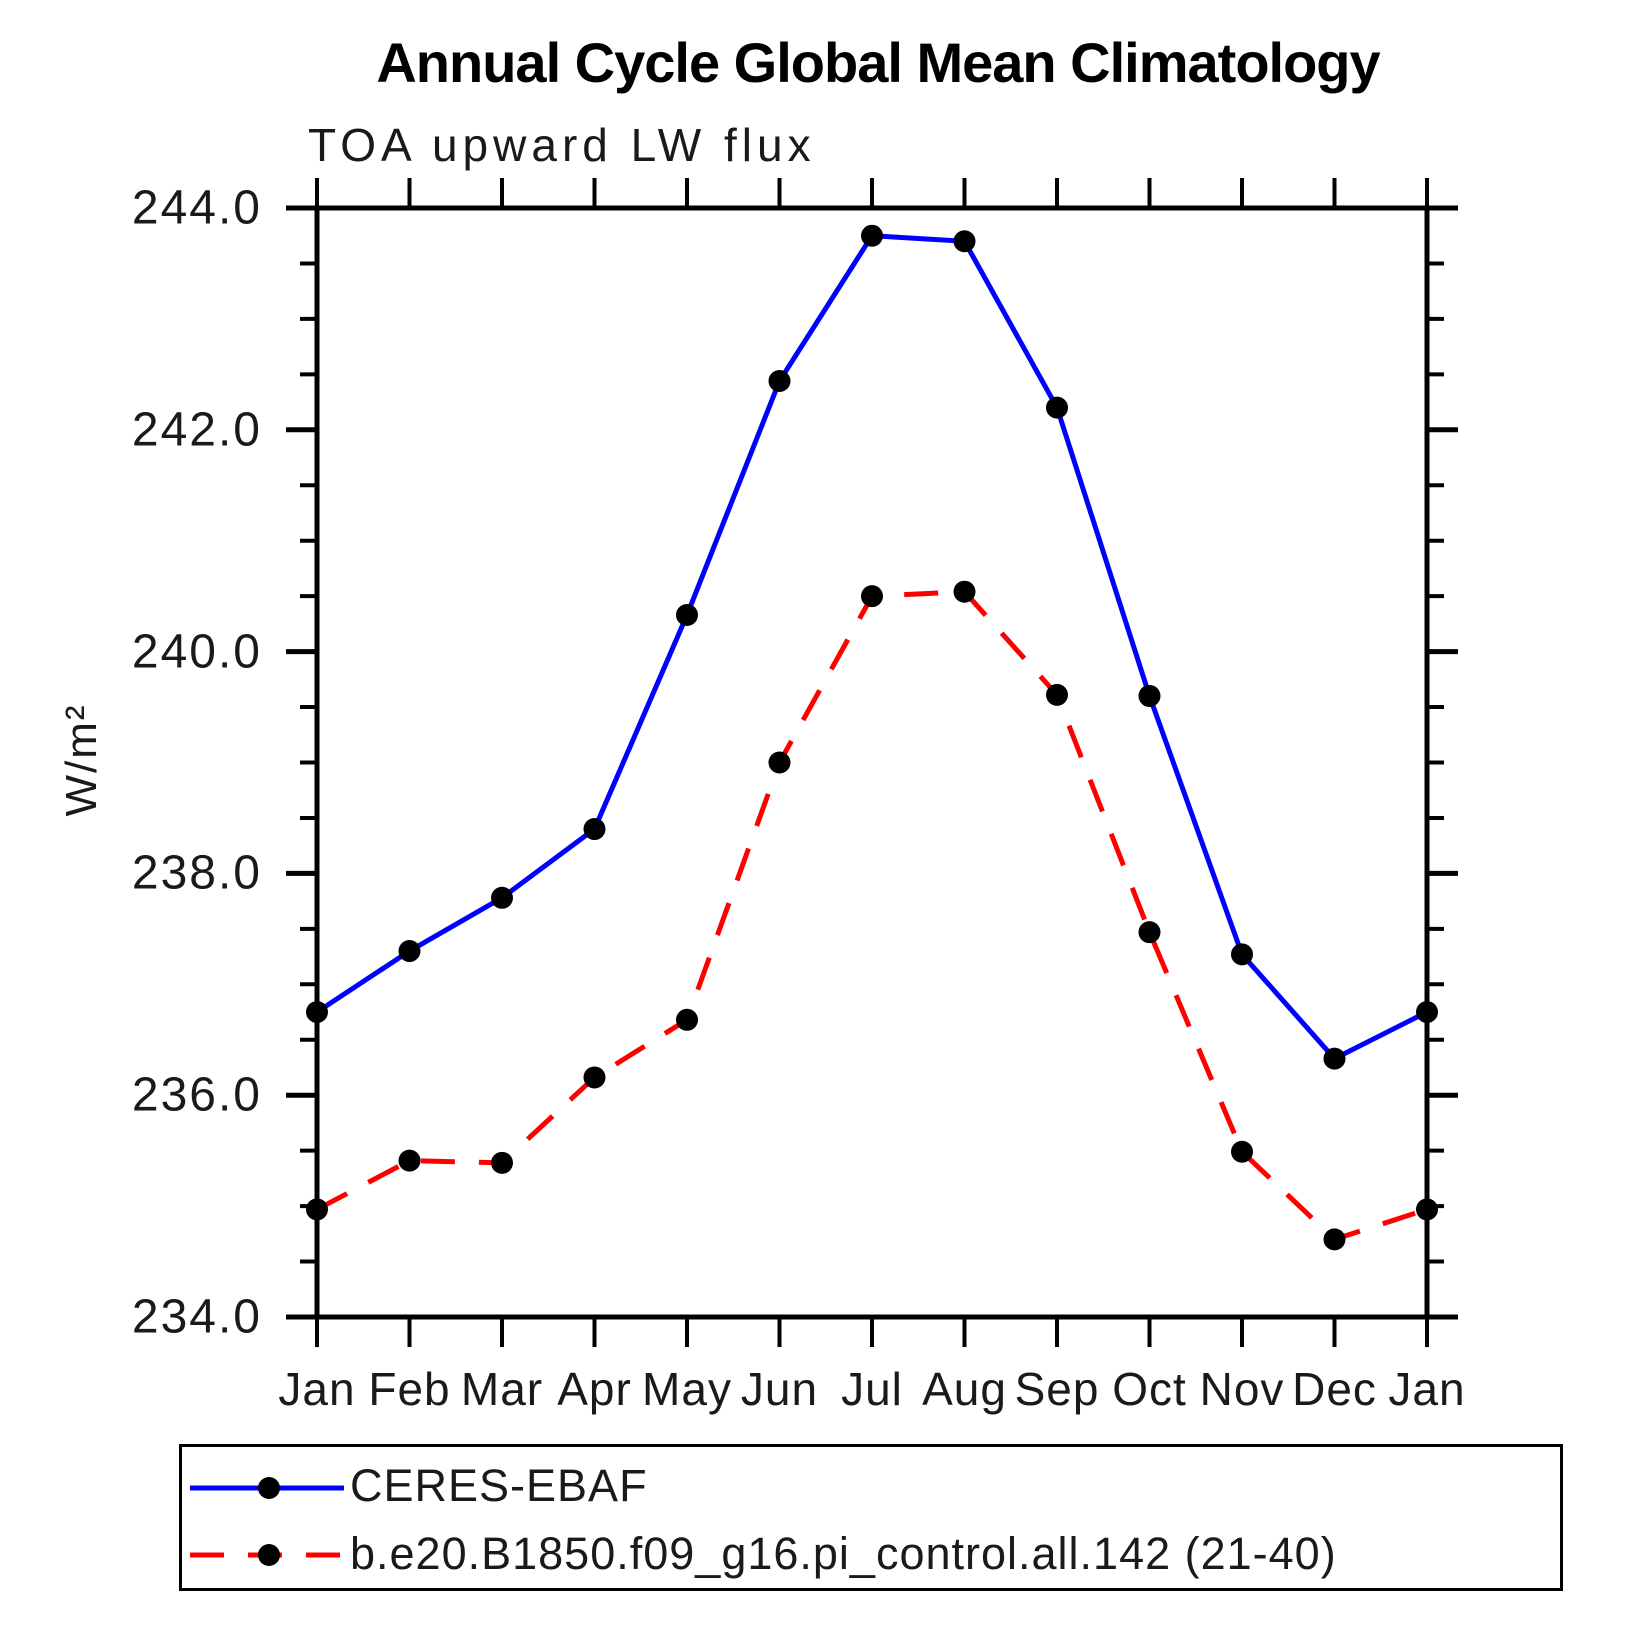 This screenshot has width=1630, height=1630. What do you see at coordinates (196, 873) in the screenshot?
I see `y-tick-label-238.0: 238.0` at bounding box center [196, 873].